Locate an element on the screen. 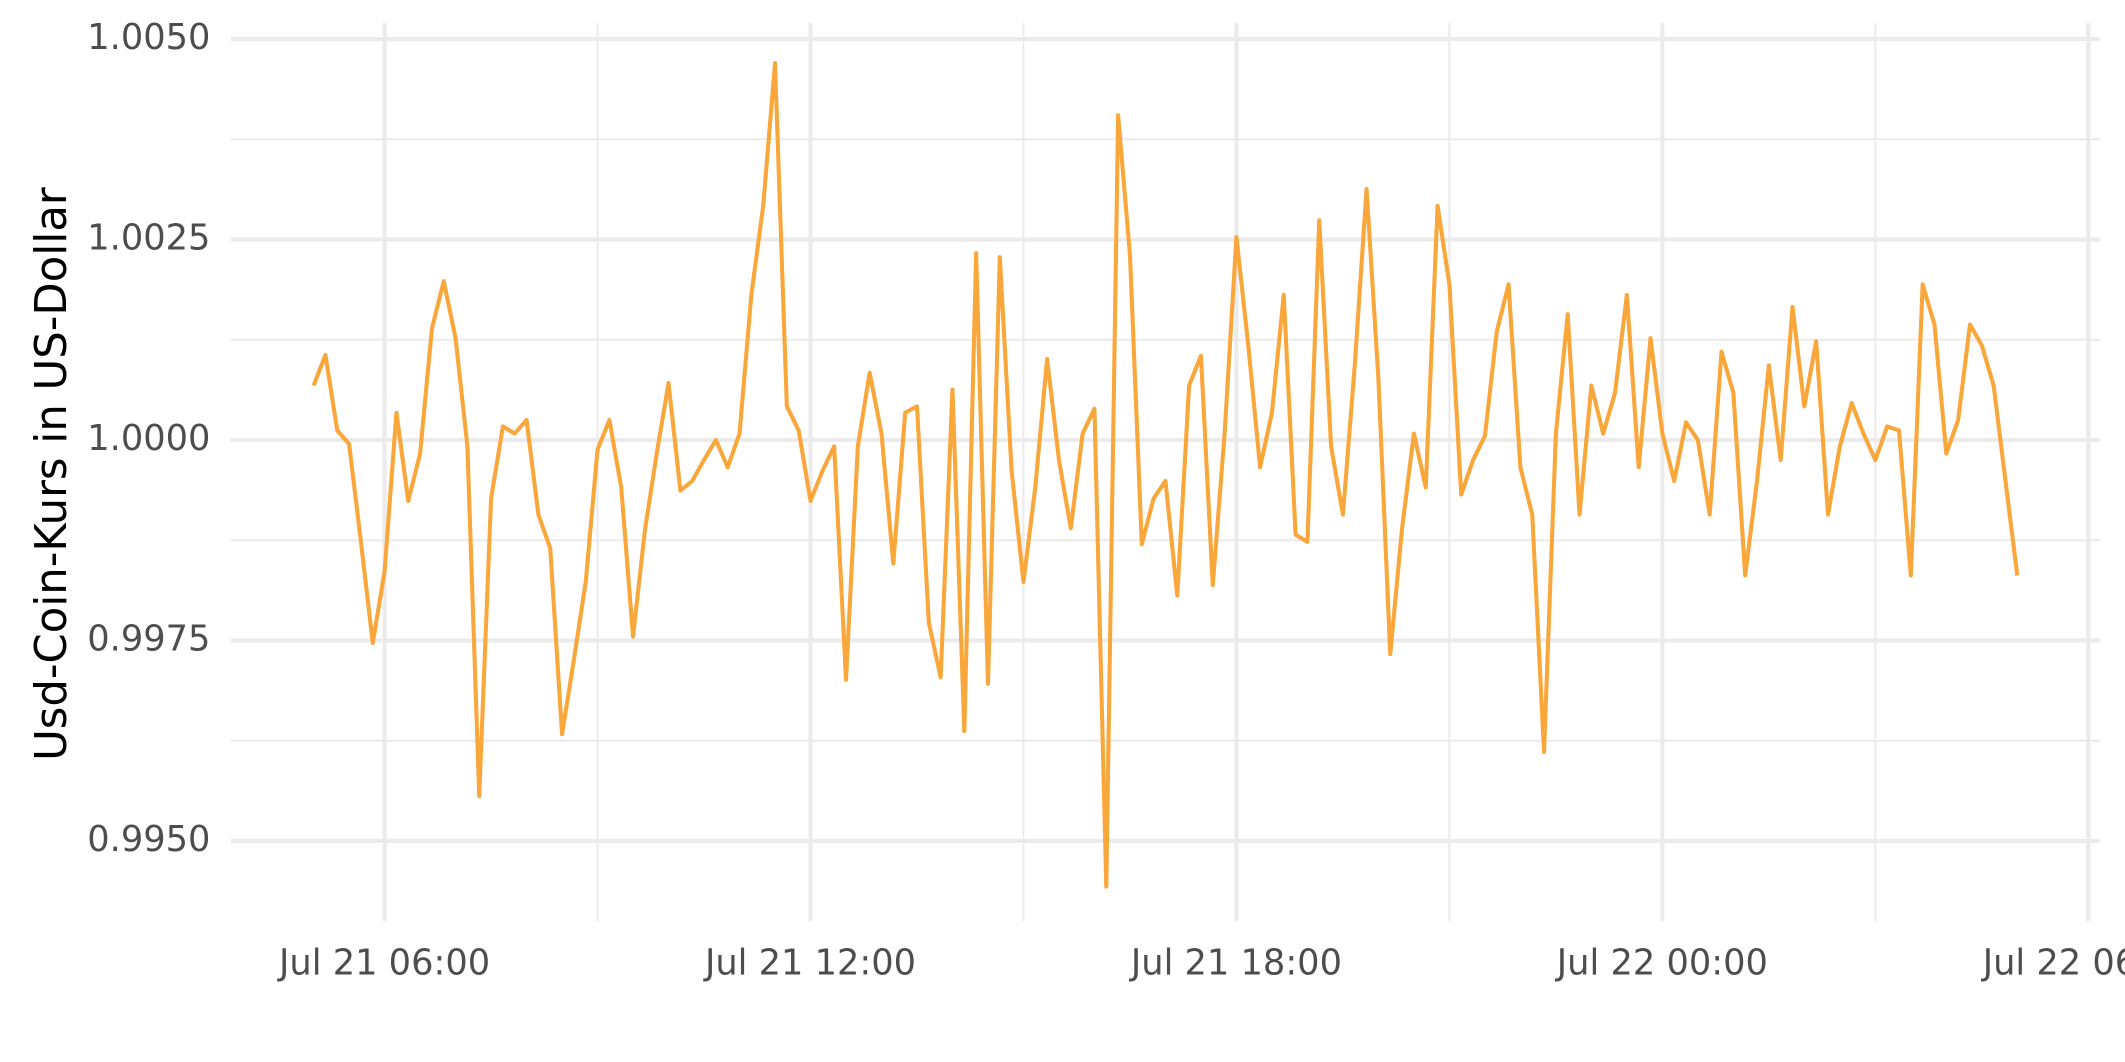 This screenshot has width=2125, height=1062. x-tick-label: Jul 22 06:00 is located at coordinates (2053, 962).